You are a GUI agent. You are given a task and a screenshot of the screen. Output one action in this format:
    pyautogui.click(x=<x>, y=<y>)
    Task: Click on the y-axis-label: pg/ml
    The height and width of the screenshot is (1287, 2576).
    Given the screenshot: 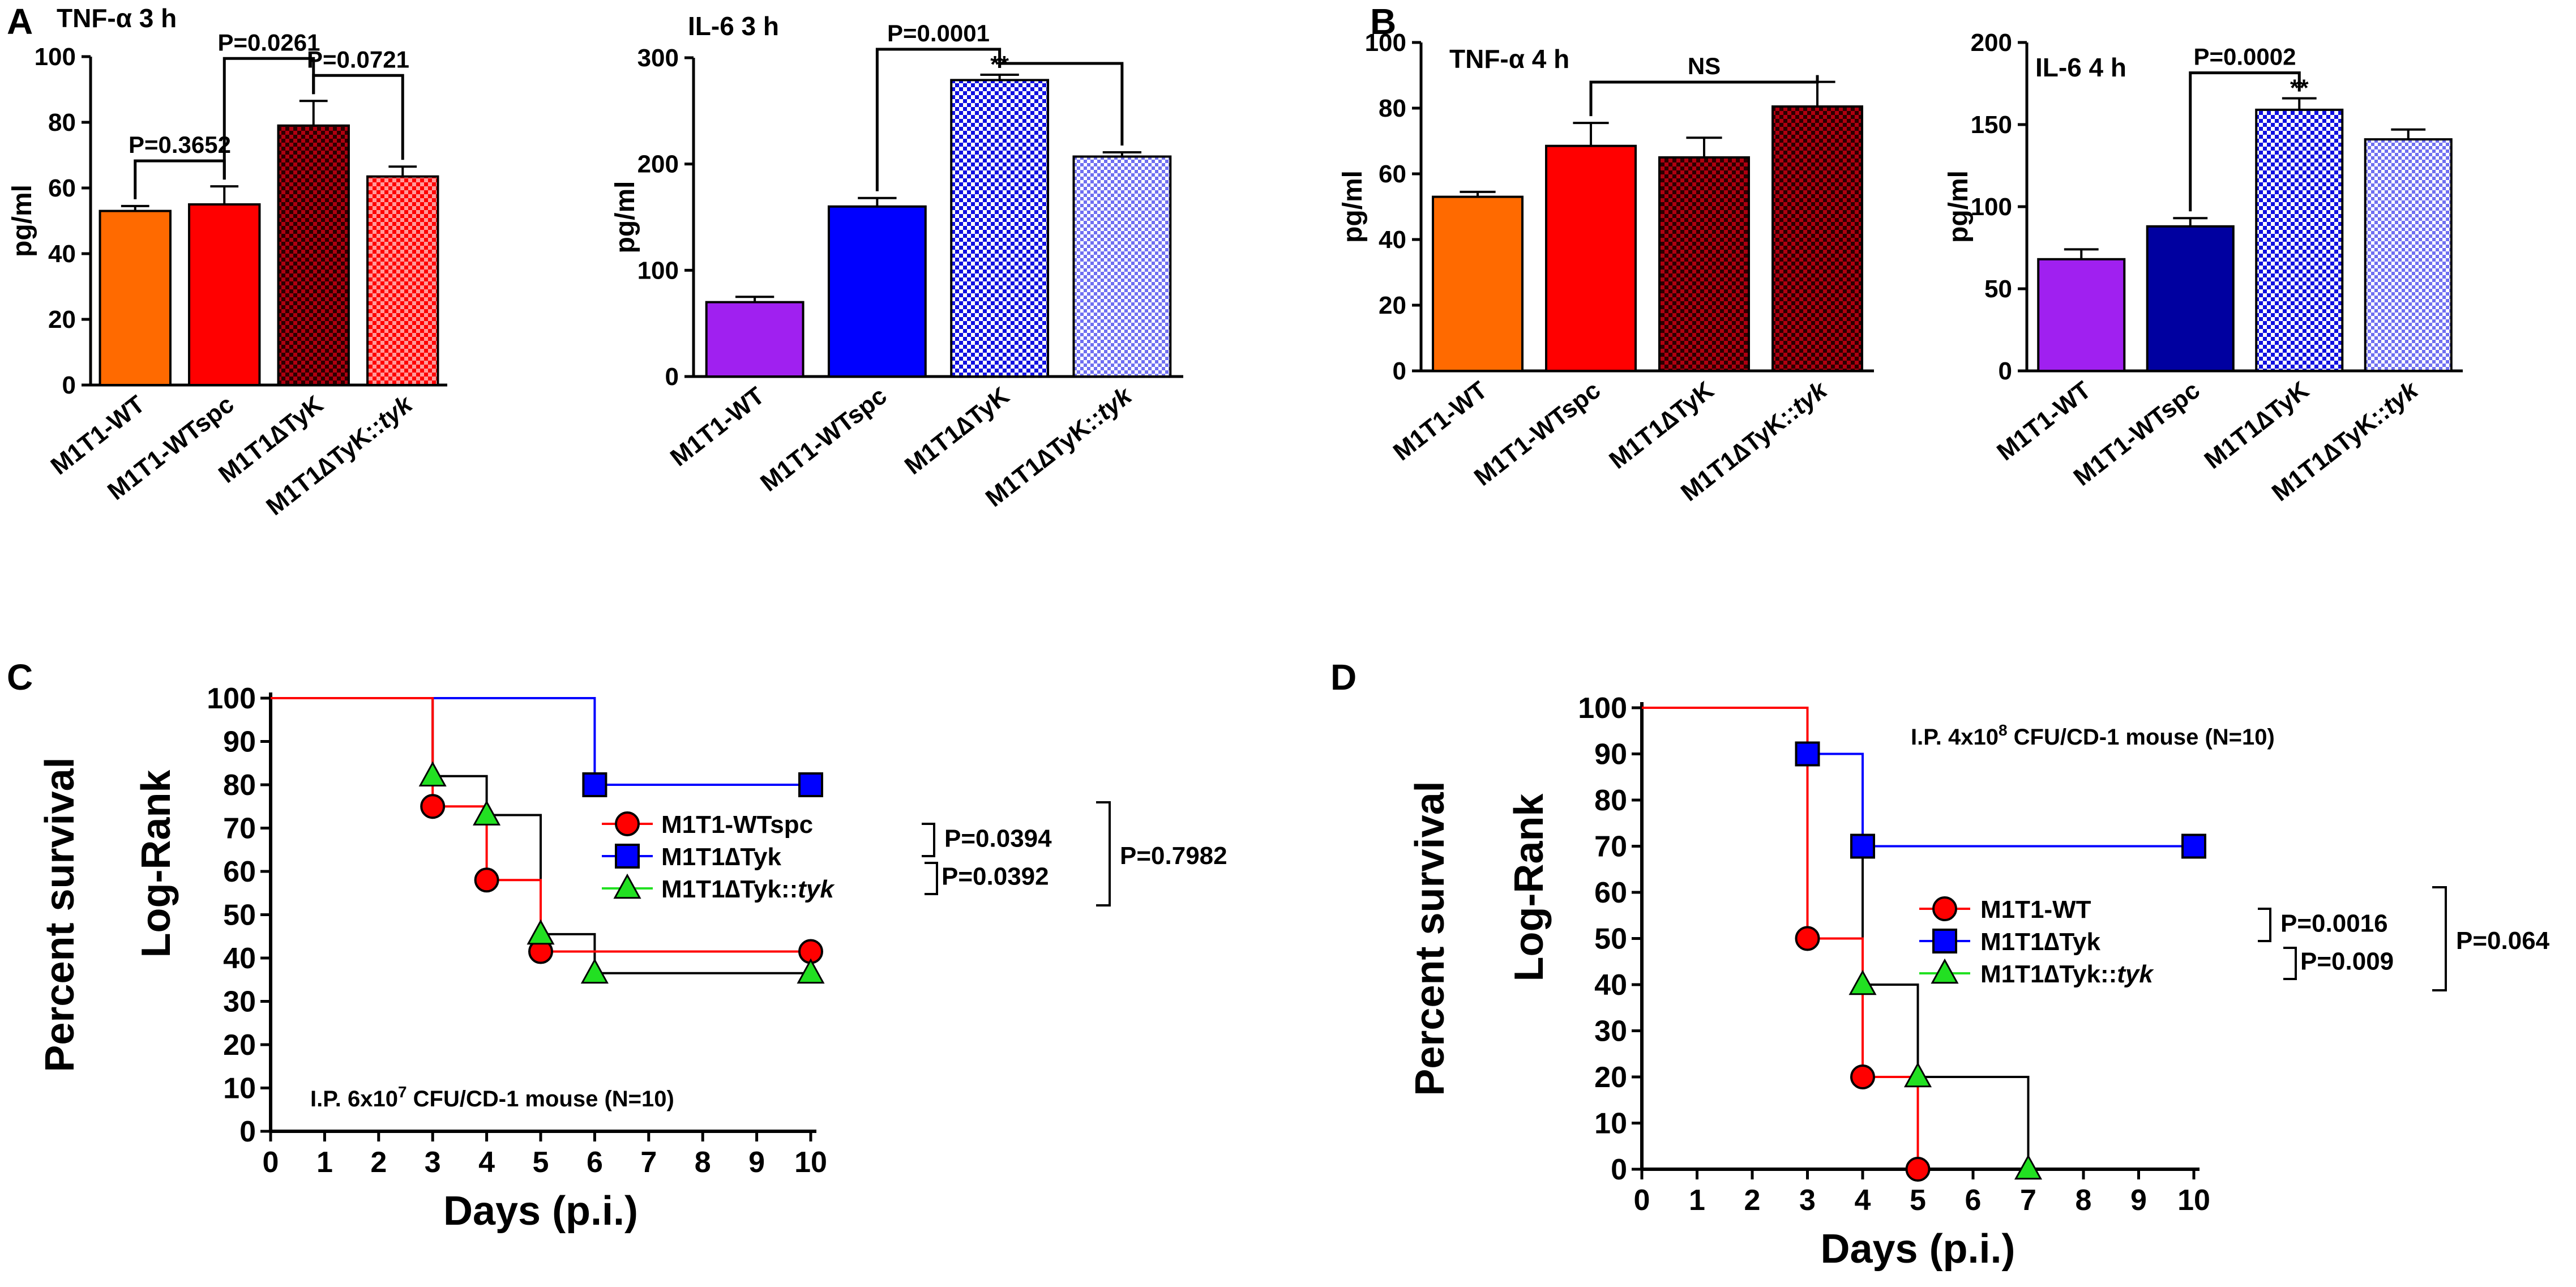 What is the action you would take?
    pyautogui.click(x=1353, y=206)
    